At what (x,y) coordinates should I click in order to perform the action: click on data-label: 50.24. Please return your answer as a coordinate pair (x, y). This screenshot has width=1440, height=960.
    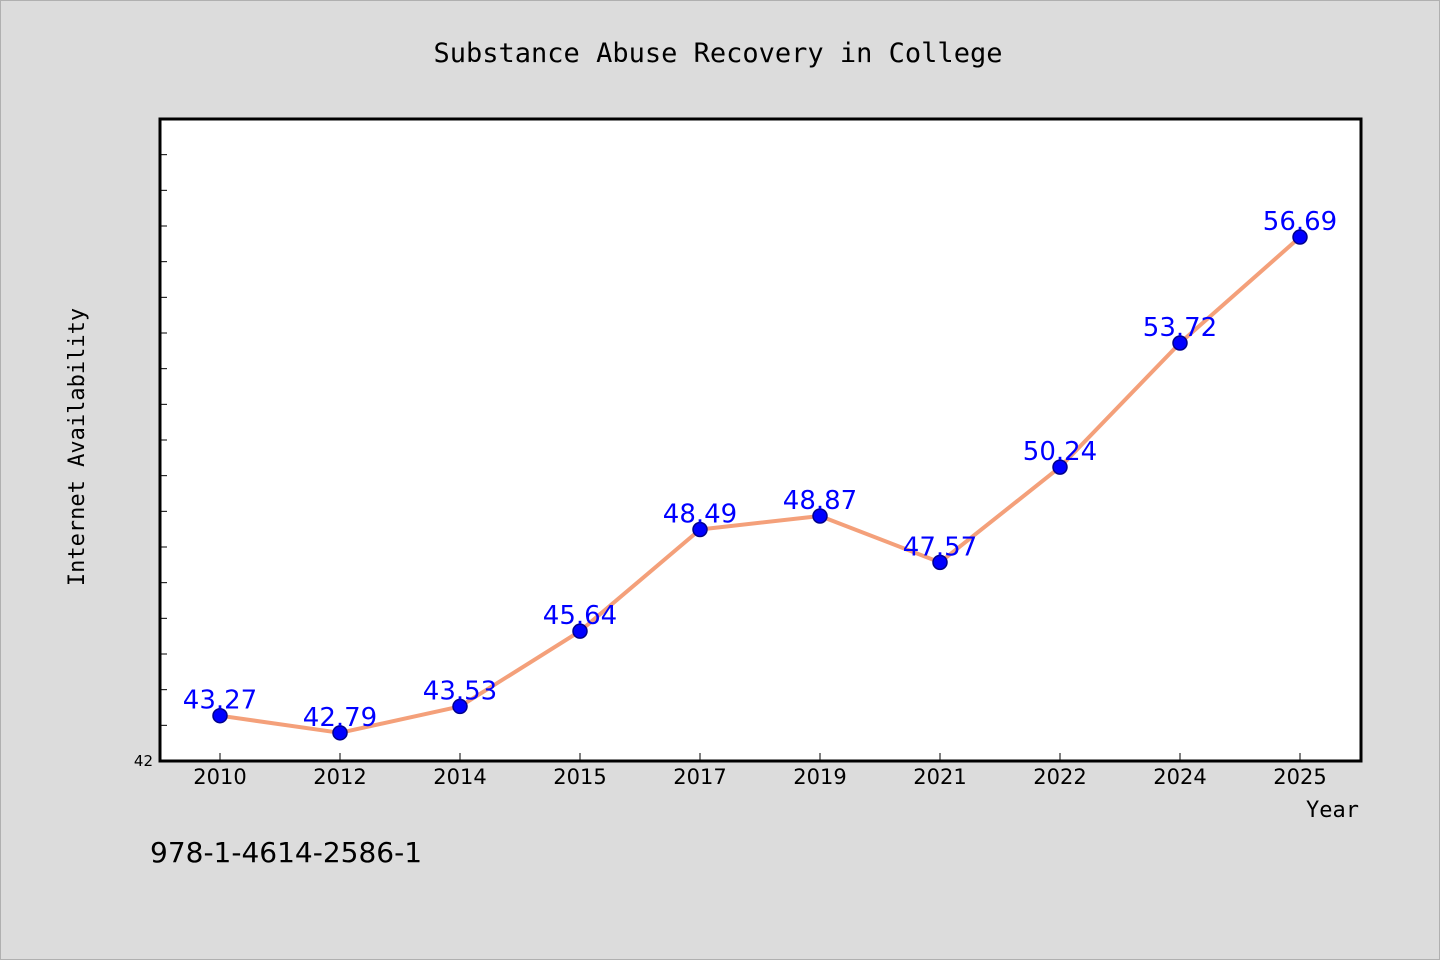
    Looking at the image, I should click on (1060, 452).